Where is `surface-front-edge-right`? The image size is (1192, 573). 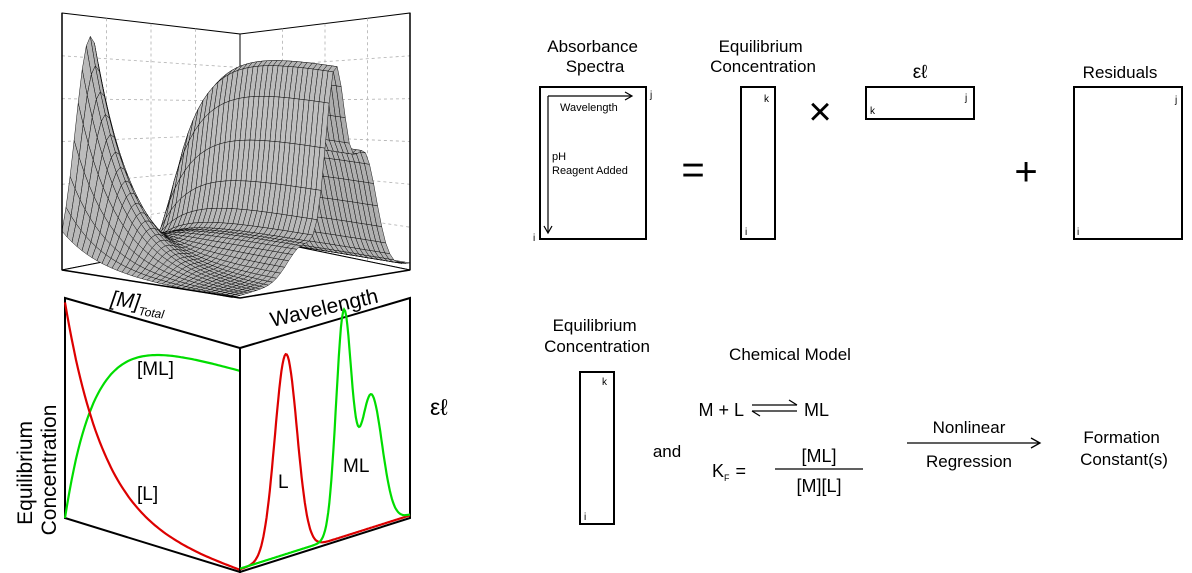 surface-front-edge-right is located at coordinates (325, 284).